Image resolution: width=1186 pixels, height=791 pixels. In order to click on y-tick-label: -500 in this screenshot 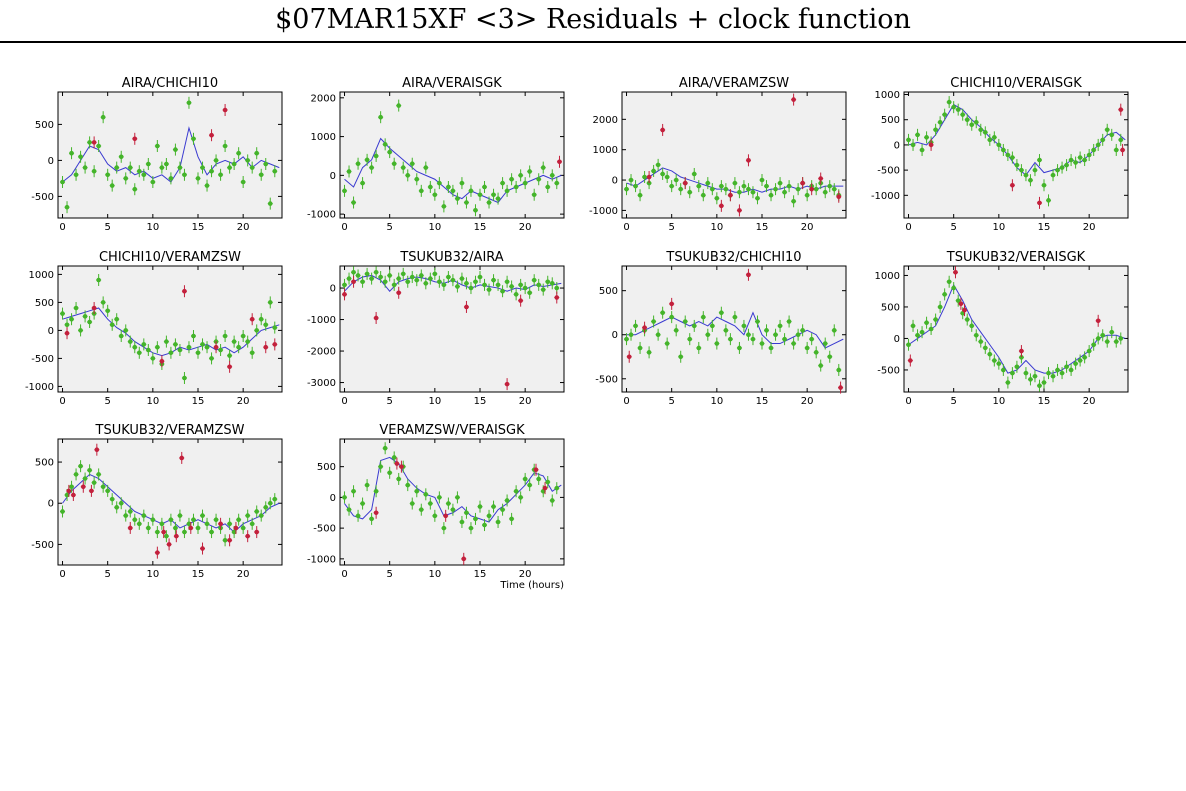, I will do `click(606, 379)`.